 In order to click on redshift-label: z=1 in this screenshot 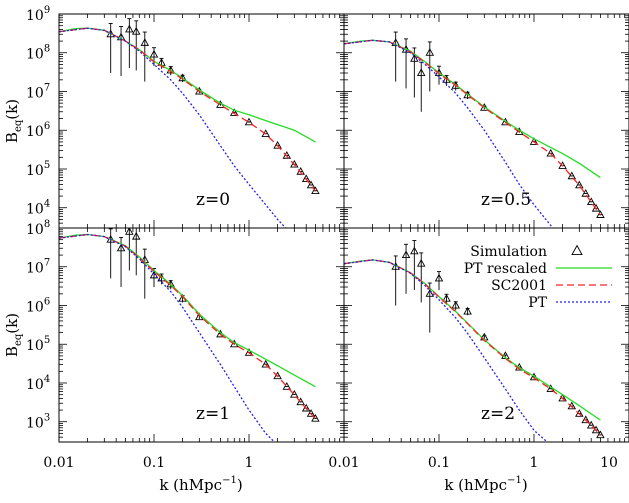, I will do `click(213, 414)`.